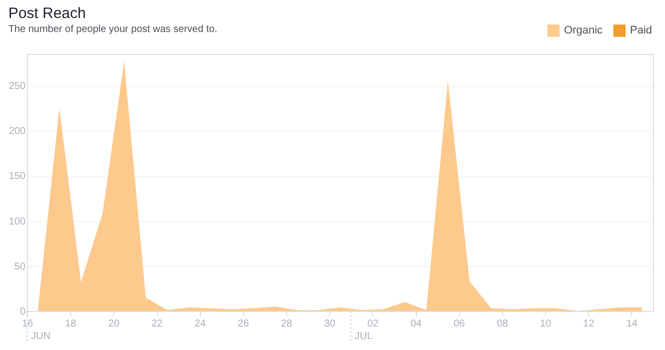 This screenshot has width=665, height=350. What do you see at coordinates (330, 324) in the screenshot?
I see `x-tick-label: 30` at bounding box center [330, 324].